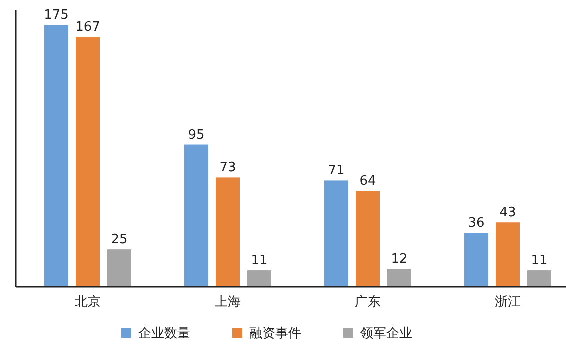  What do you see at coordinates (228, 302) in the screenshot?
I see `x-tick-label: 上海` at bounding box center [228, 302].